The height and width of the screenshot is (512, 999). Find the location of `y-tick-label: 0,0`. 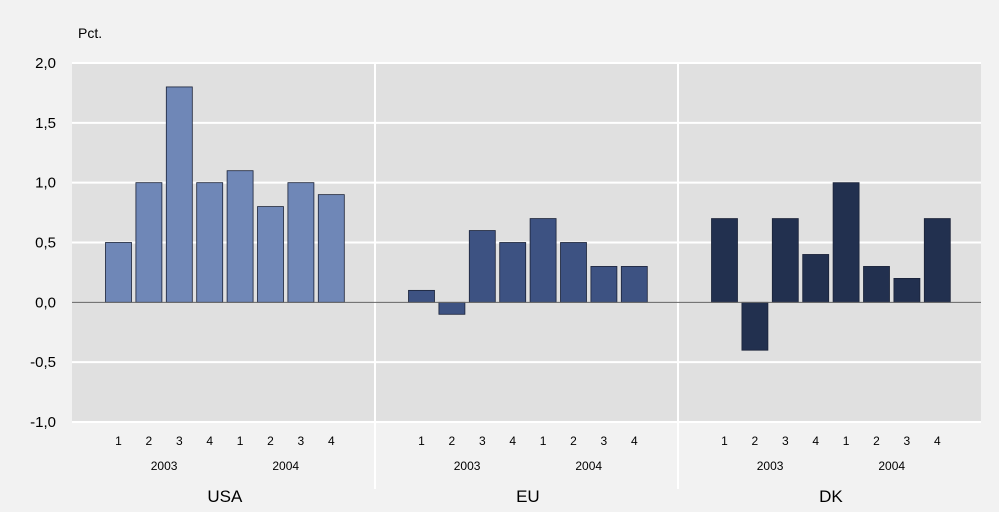

y-tick-label: 0,0 is located at coordinates (45, 302).